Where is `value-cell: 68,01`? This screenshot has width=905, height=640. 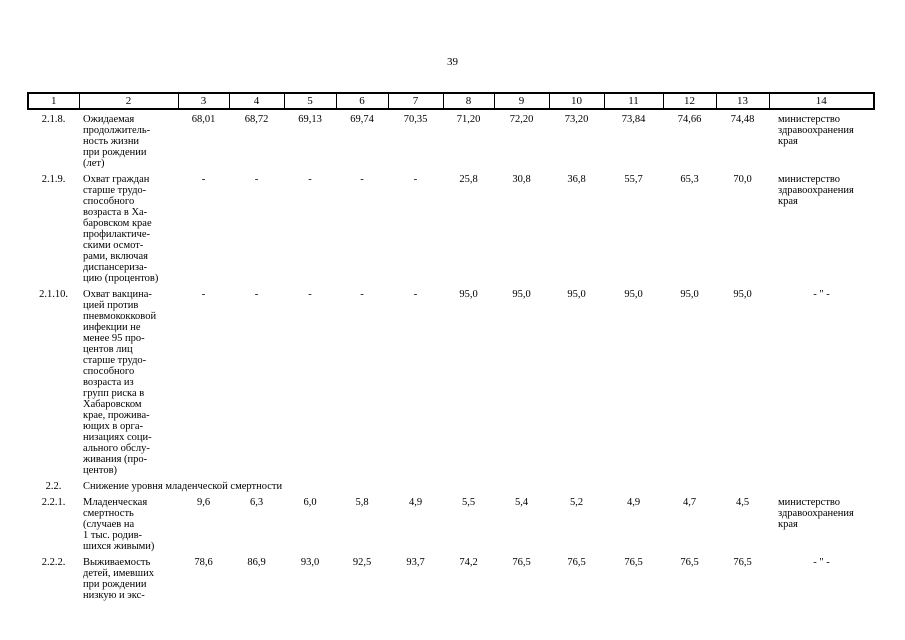
value-cell: 68,01 is located at coordinates (203, 119).